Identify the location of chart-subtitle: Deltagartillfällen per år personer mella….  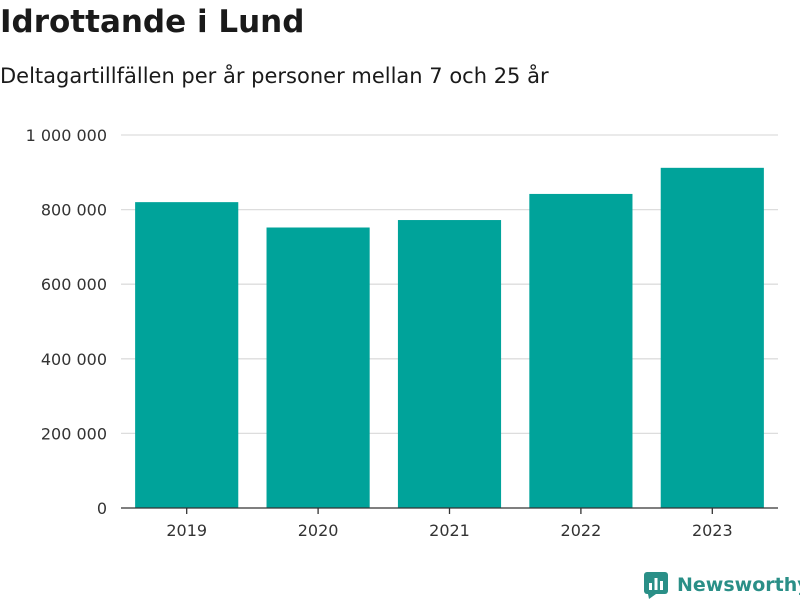
(274, 76).